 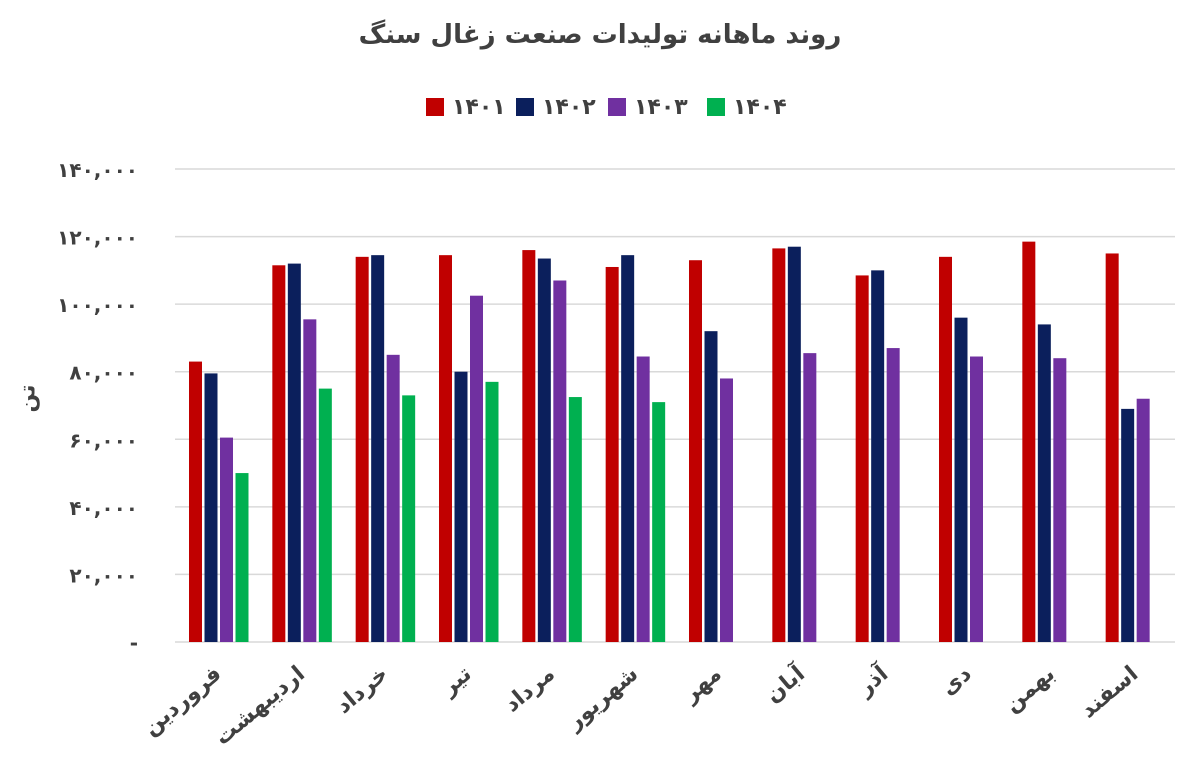 What do you see at coordinates (1030, 689) in the screenshot?
I see `x-tick-label: بهمن` at bounding box center [1030, 689].